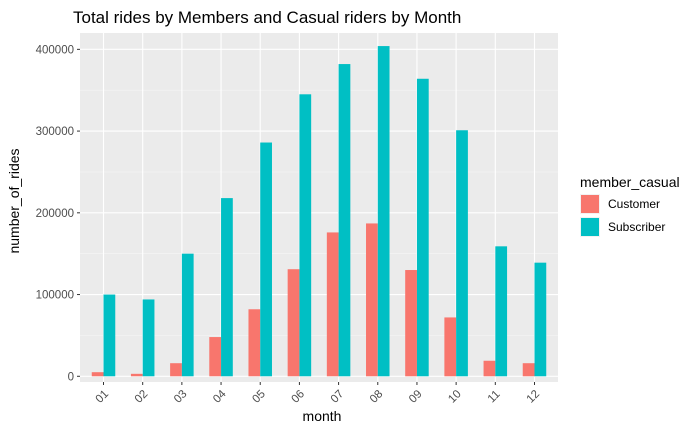 The height and width of the screenshot is (437, 700). I want to click on y-tick-label: 100000, so click(55, 296).